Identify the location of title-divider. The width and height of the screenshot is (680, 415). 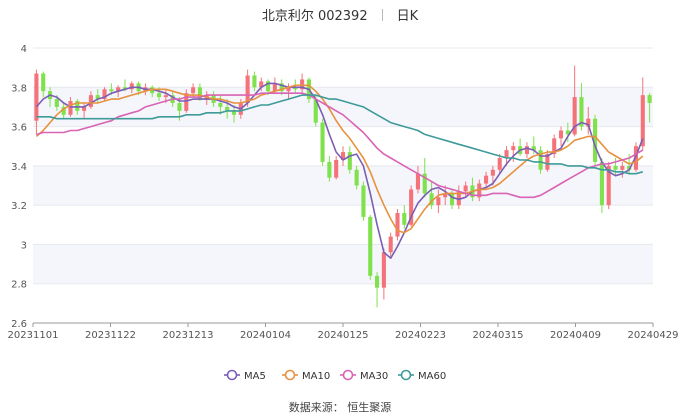
(382, 15).